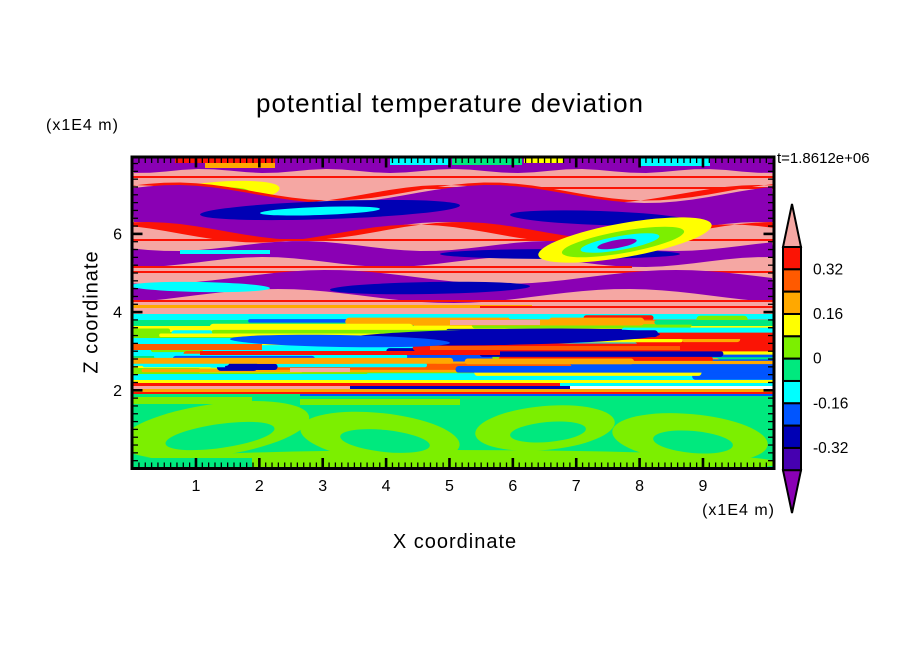 The width and height of the screenshot is (904, 654). What do you see at coordinates (576, 486) in the screenshot?
I see `x-tick-label: 7` at bounding box center [576, 486].